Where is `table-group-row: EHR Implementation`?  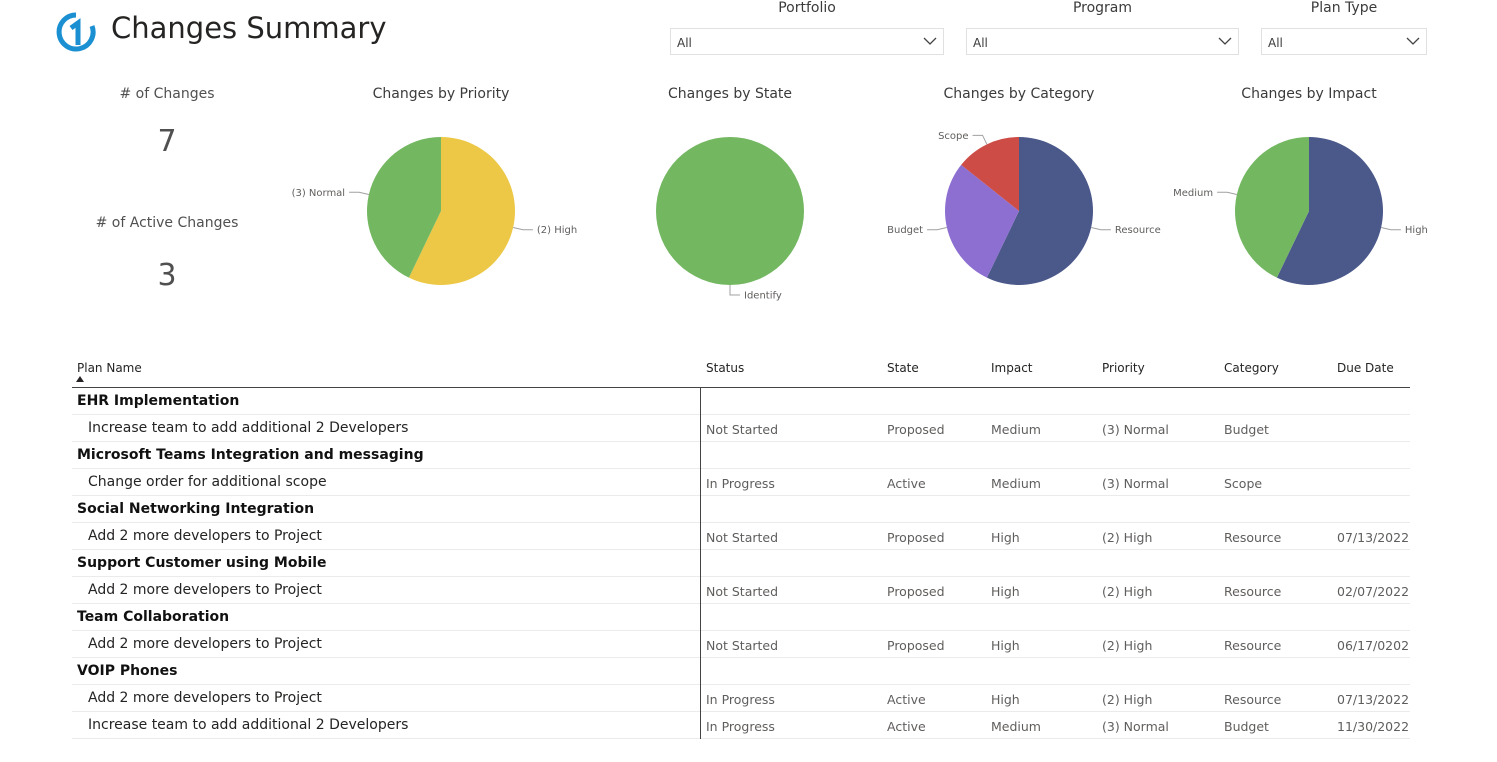 table-group-row: EHR Implementation is located at coordinates (741, 401).